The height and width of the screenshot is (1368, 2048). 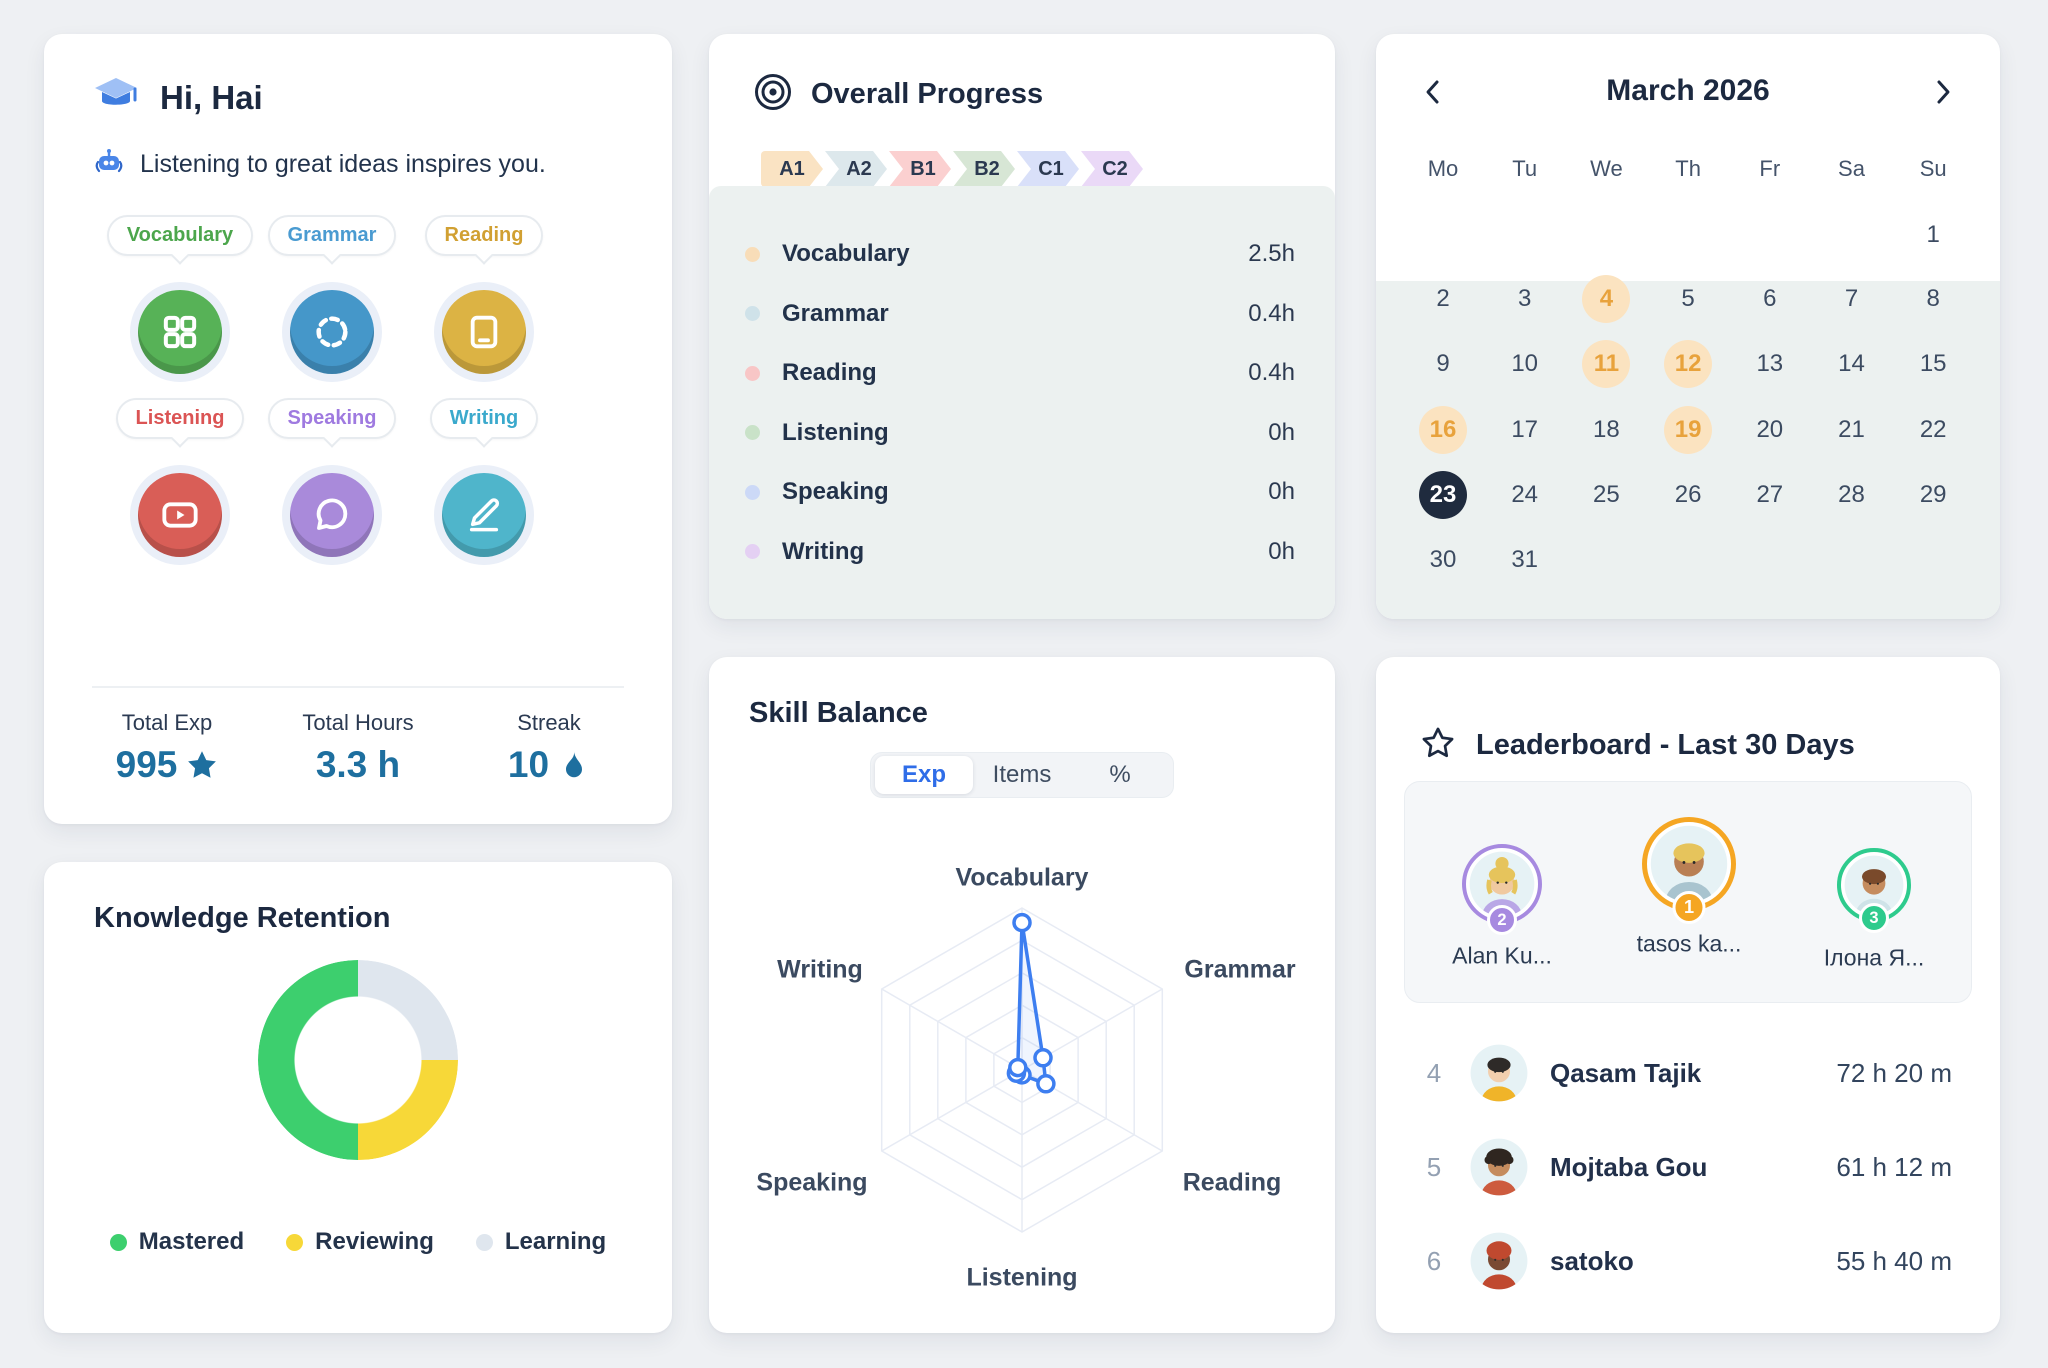 What do you see at coordinates (1770, 298) in the screenshot?
I see `calendar-day-6: 6` at bounding box center [1770, 298].